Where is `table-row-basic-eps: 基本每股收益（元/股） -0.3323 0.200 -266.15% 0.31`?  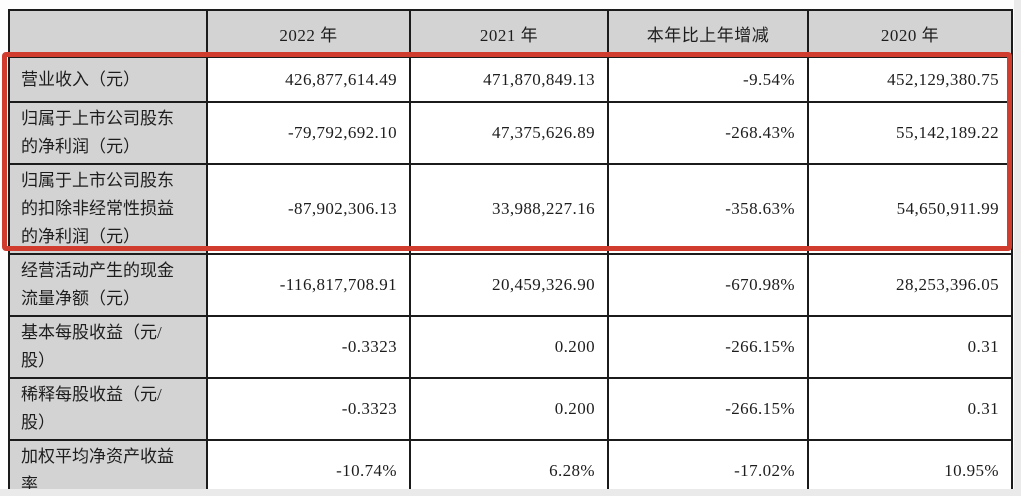 table-row-basic-eps: 基本每股收益（元/股） -0.3323 0.200 -266.15% 0.31 is located at coordinates (510, 347).